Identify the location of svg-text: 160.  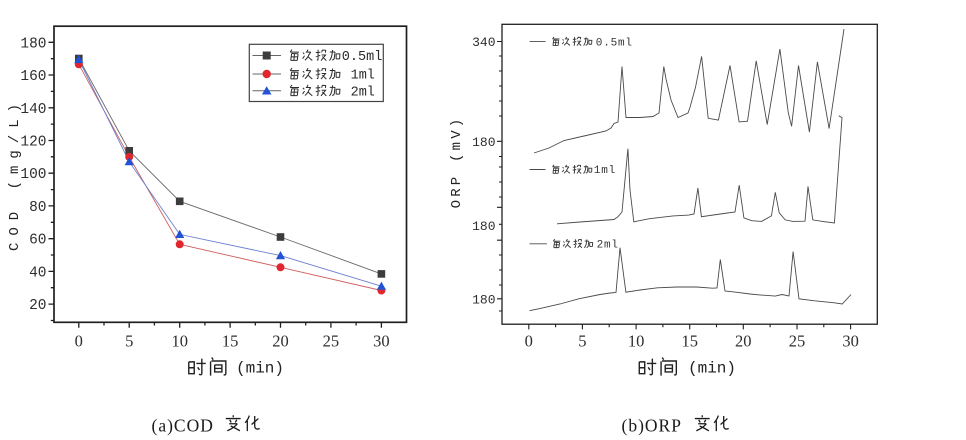
(33, 77).